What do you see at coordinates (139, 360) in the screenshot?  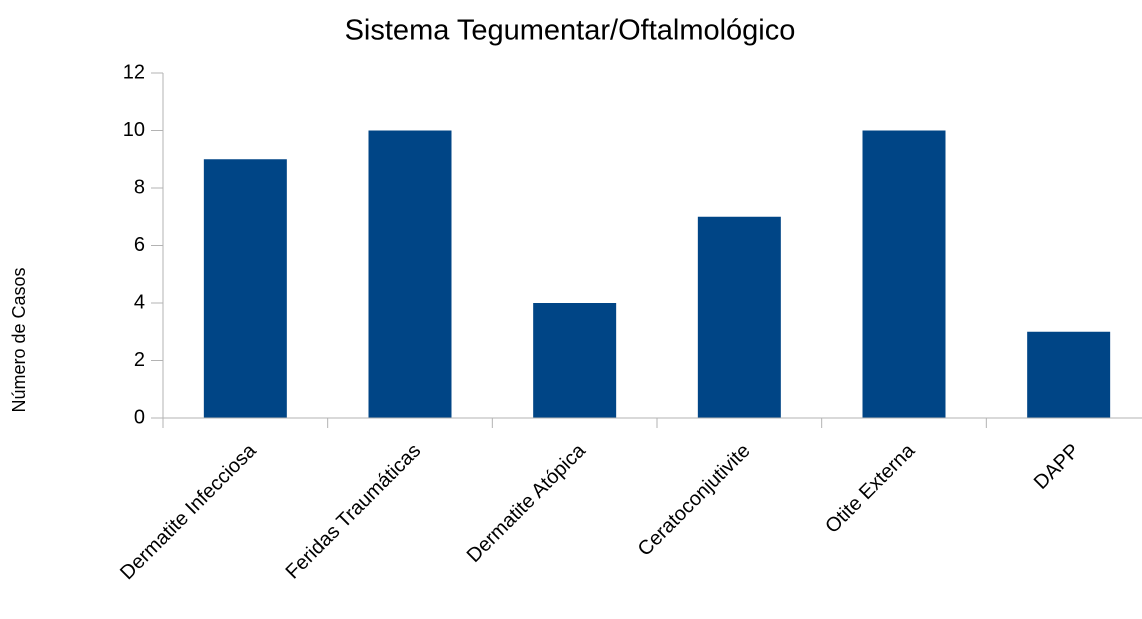 I see `y-tick-label: 2` at bounding box center [139, 360].